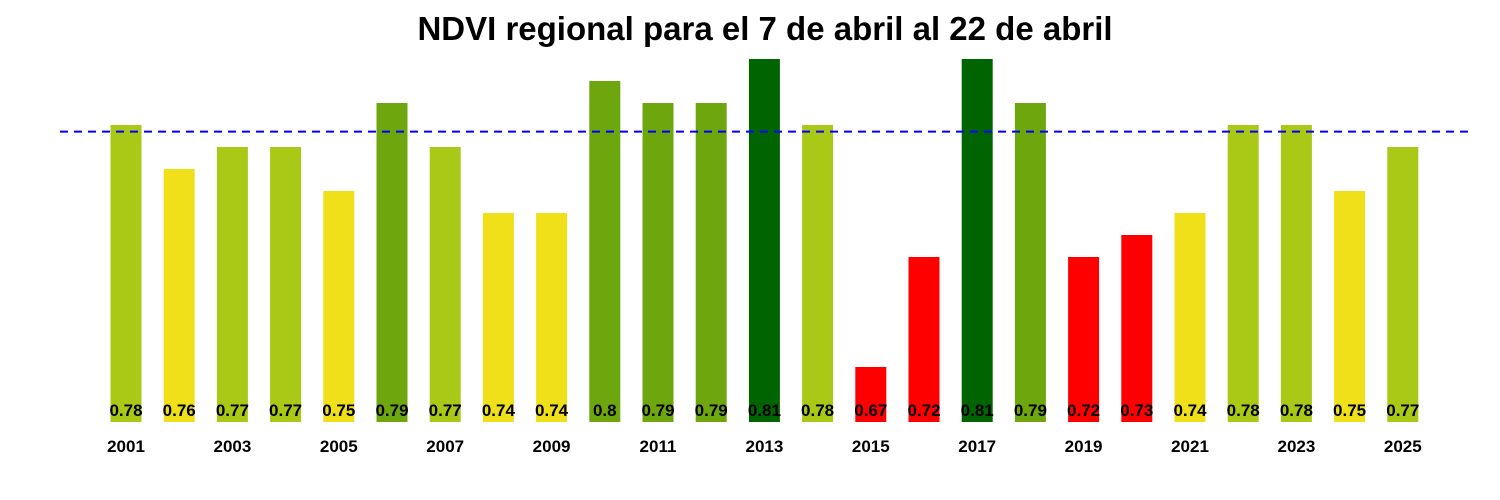 The width and height of the screenshot is (1500, 500). What do you see at coordinates (232, 284) in the screenshot?
I see `bar-2003` at bounding box center [232, 284].